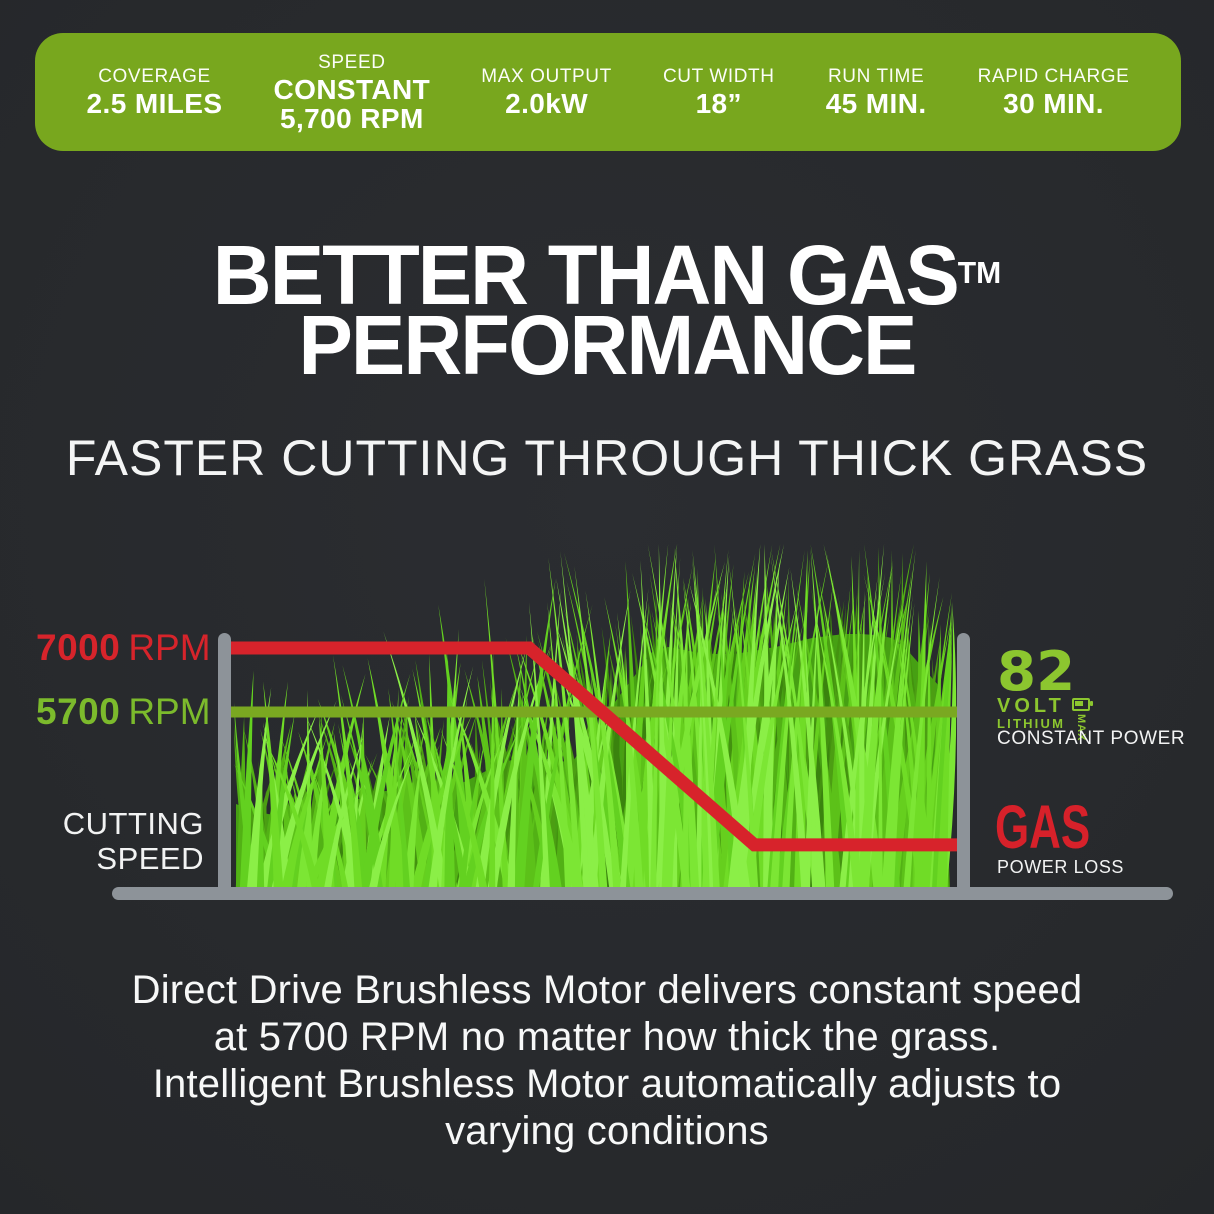 Image resolution: width=1214 pixels, height=1214 pixels. What do you see at coordinates (1082, 704) in the screenshot?
I see `battery-icon` at bounding box center [1082, 704].